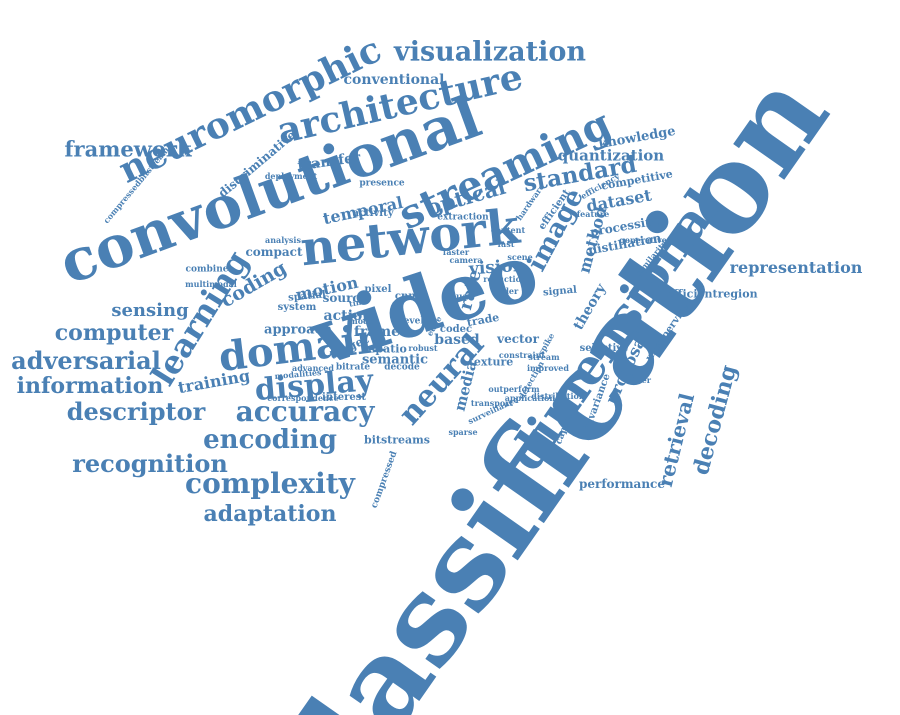 The image size is (900, 715). What do you see at coordinates (348, 316) in the screenshot?
I see `word-action: action` at bounding box center [348, 316].